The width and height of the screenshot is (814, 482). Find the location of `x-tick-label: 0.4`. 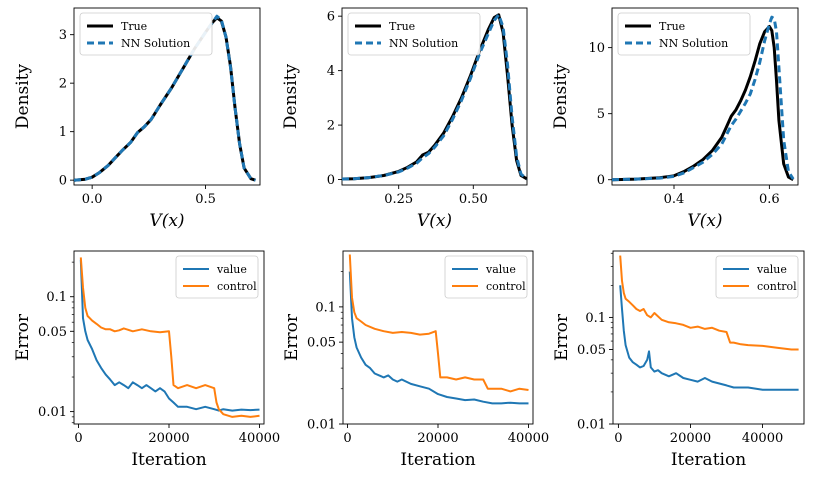

x-tick-label: 0.4 is located at coordinates (674, 199).